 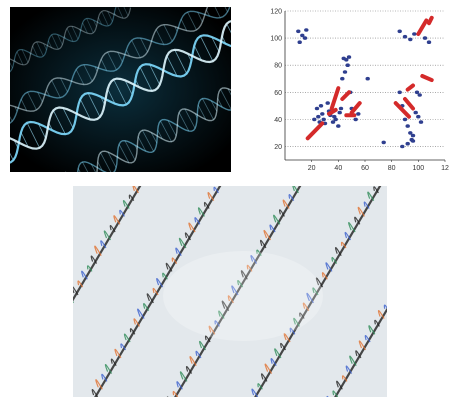 What do you see at coordinates (338, 168) in the screenshot?
I see `x-tick-label: 40` at bounding box center [338, 168].